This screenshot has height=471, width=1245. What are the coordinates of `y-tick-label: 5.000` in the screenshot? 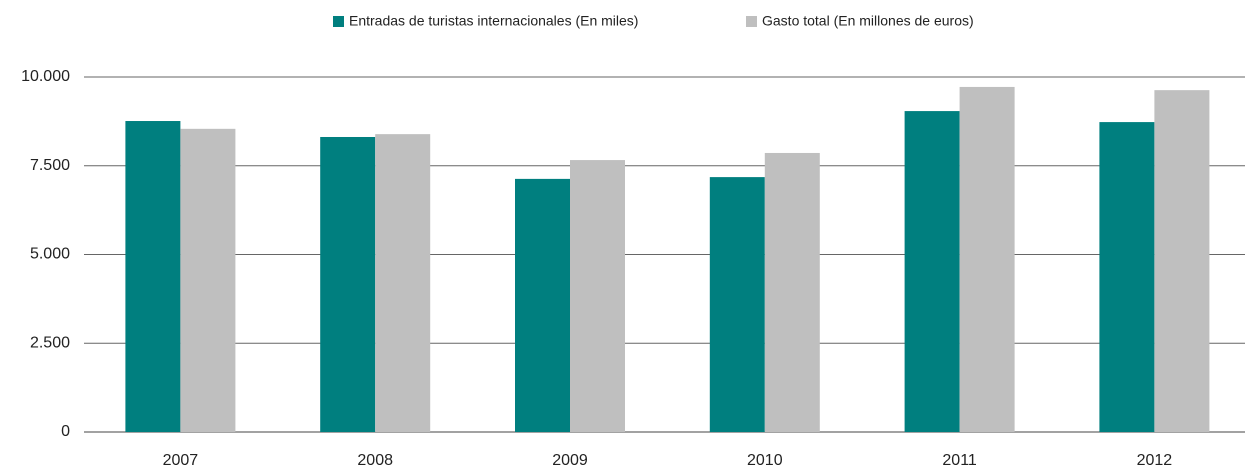 It's located at (50, 254).